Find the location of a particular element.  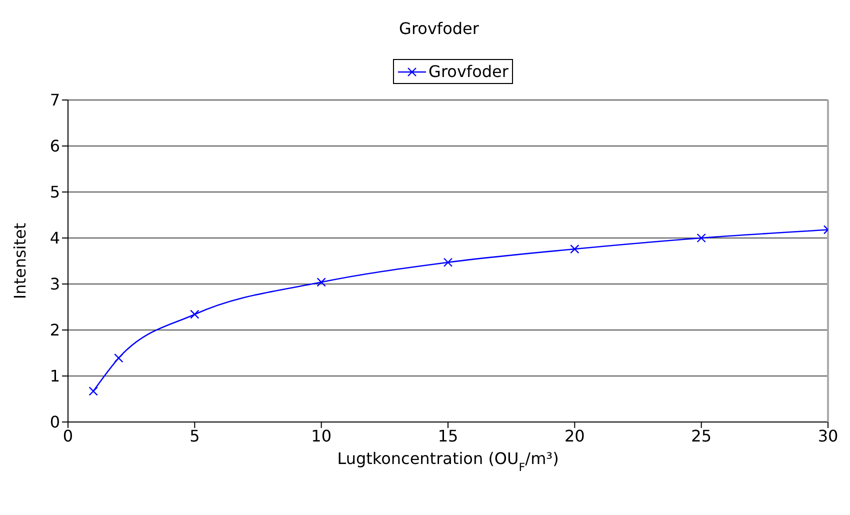

y-tick-label: 7 is located at coordinates (55, 100).